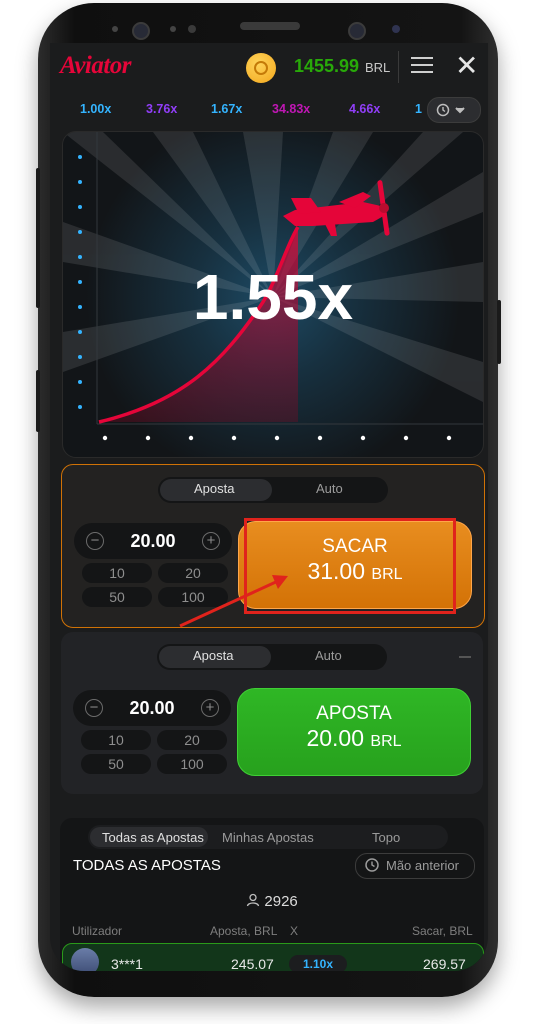  Describe the element at coordinates (96, 65) in the screenshot. I see `aviator-logo: Aviator` at that location.